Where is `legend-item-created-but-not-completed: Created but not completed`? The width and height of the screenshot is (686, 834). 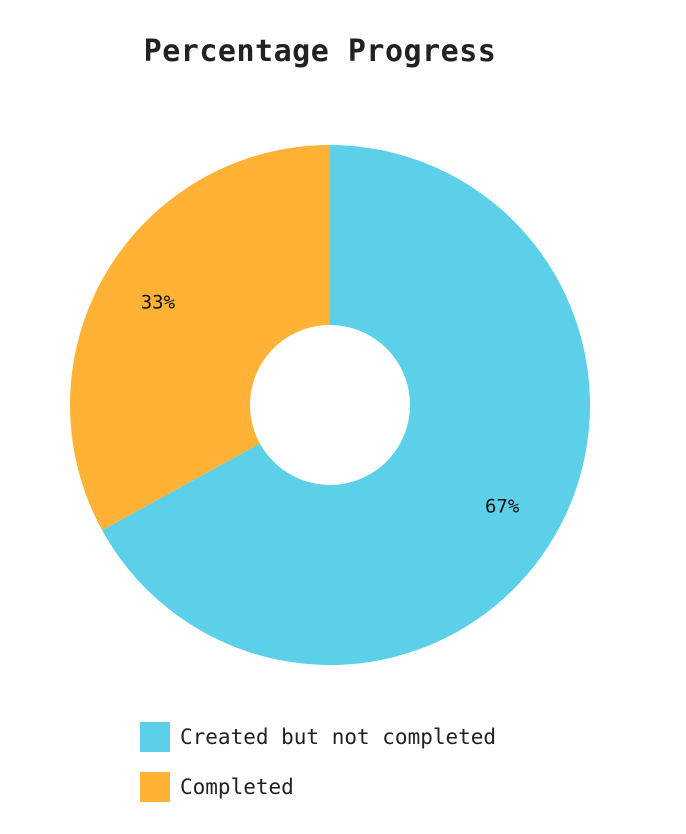 legend-item-created-but-not-completed: Created but not completed is located at coordinates (318, 737).